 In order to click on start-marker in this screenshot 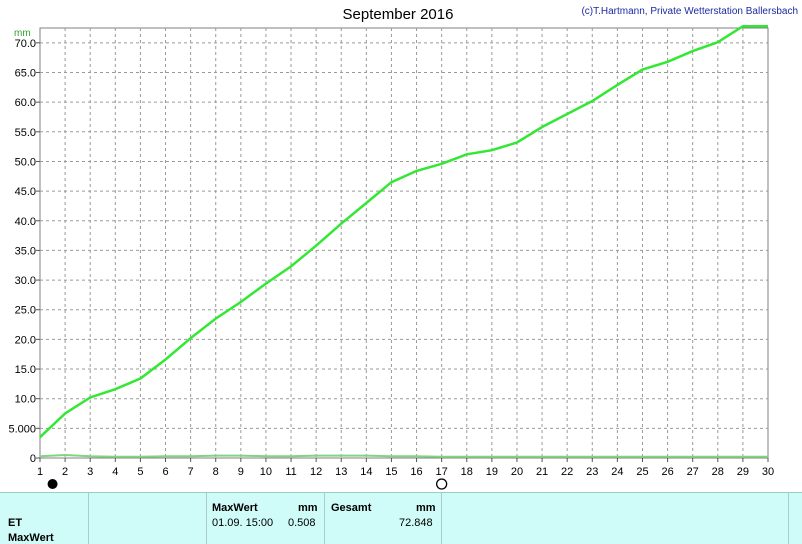, I will do `click(52, 484)`.